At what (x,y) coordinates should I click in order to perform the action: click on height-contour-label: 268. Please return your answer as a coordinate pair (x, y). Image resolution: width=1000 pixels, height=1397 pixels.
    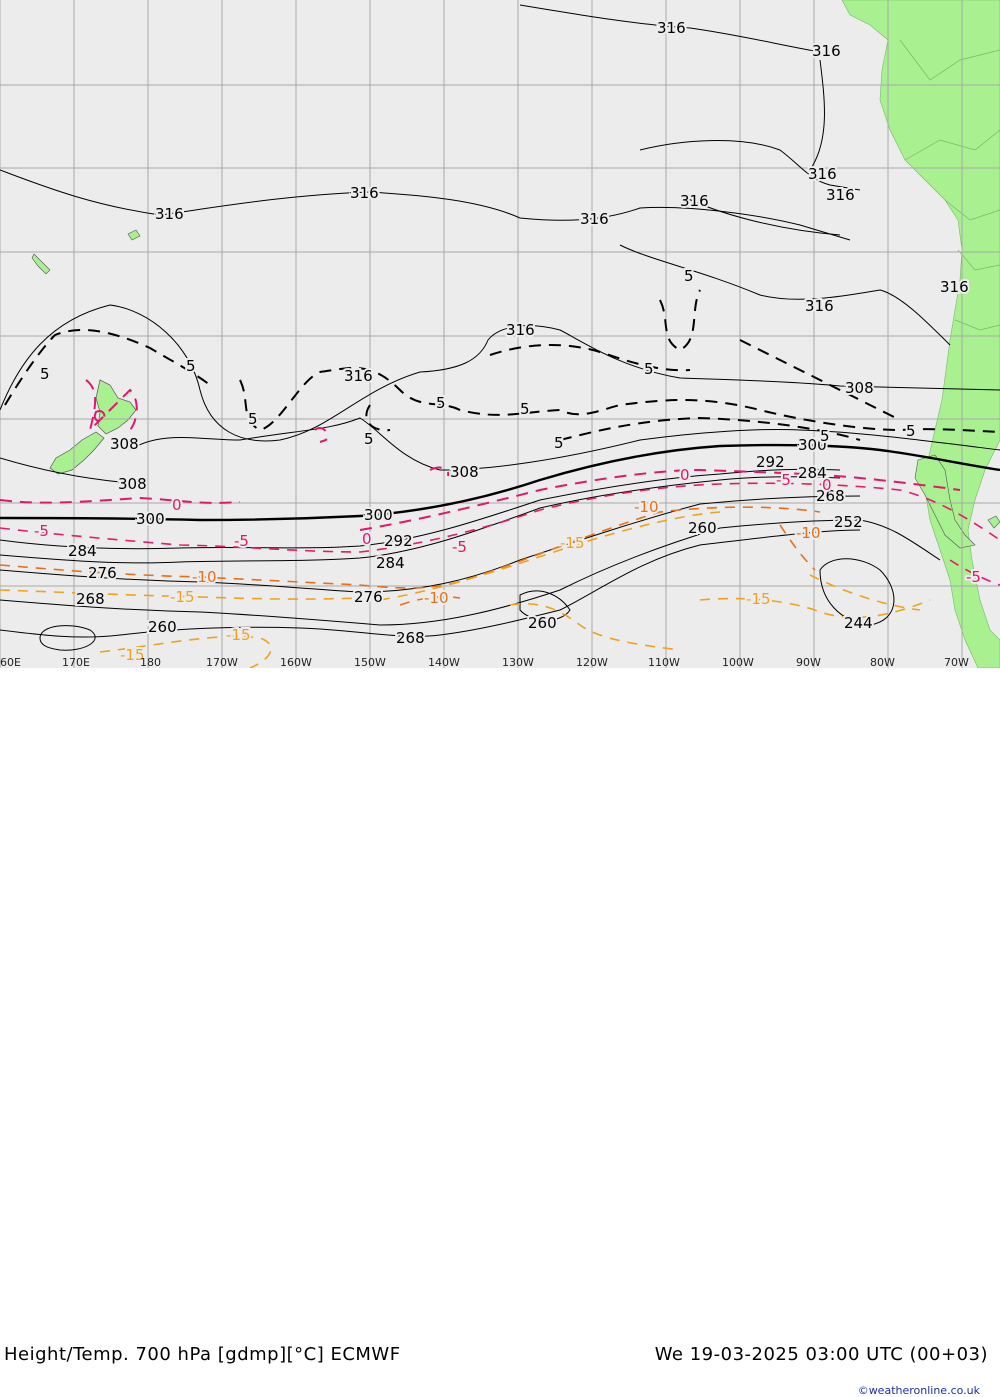
    Looking at the image, I should click on (90, 599).